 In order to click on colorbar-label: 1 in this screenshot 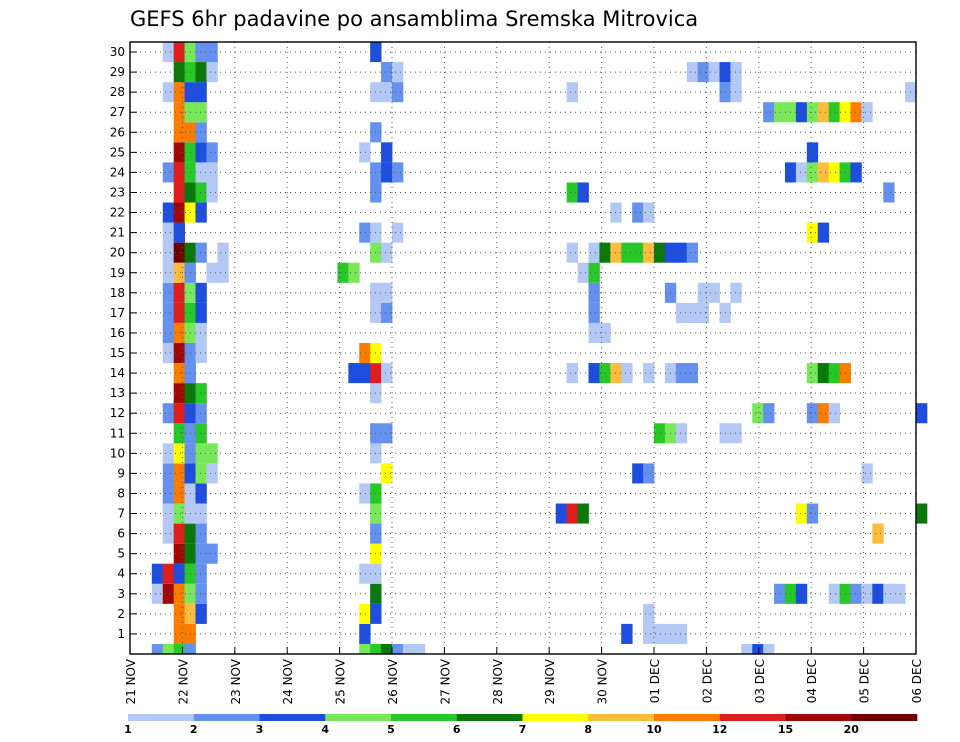, I will do `click(128, 729)`.